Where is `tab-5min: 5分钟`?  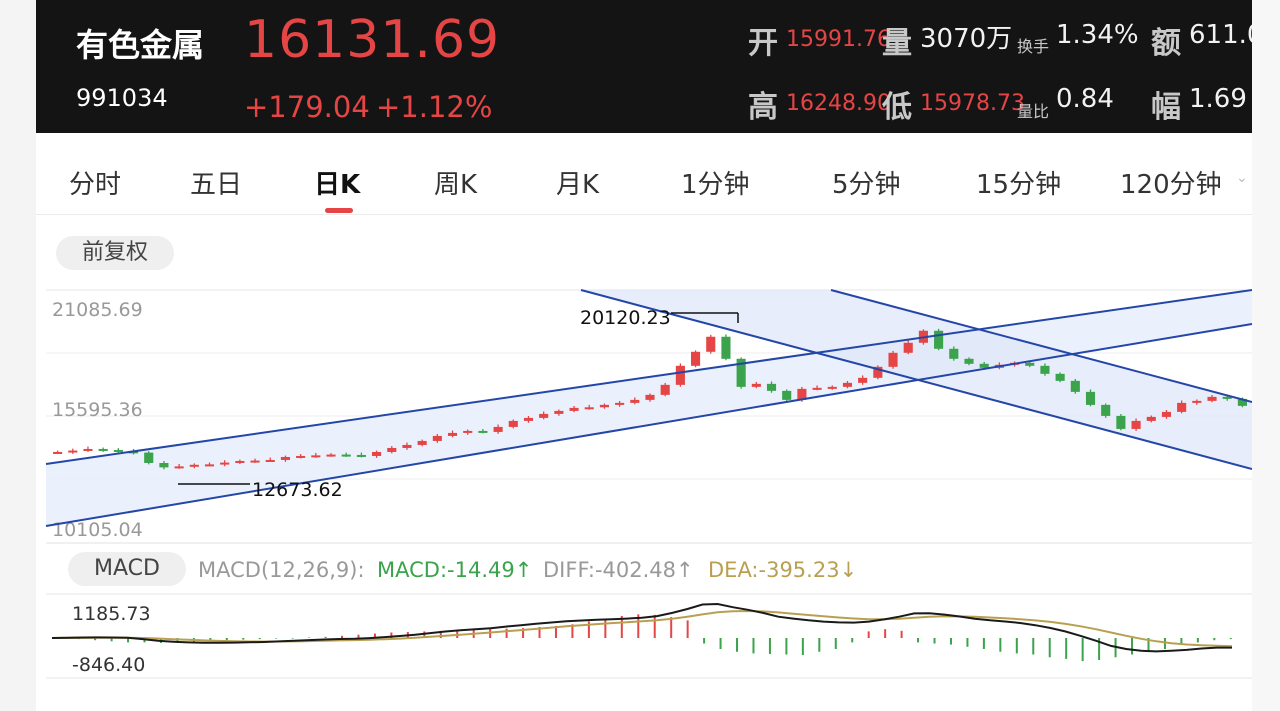
tab-5min: 5分钟 is located at coordinates (866, 185).